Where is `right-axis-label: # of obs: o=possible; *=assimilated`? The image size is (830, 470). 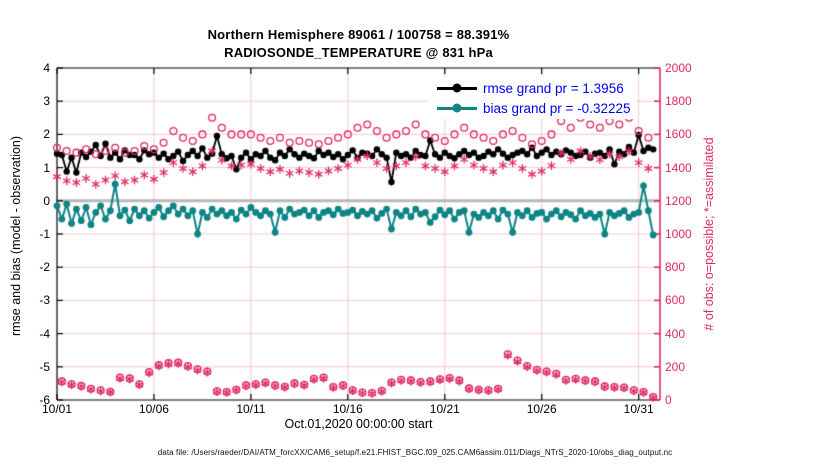
right-axis-label: # of obs: o=possible; *=assimilated is located at coordinates (709, 234).